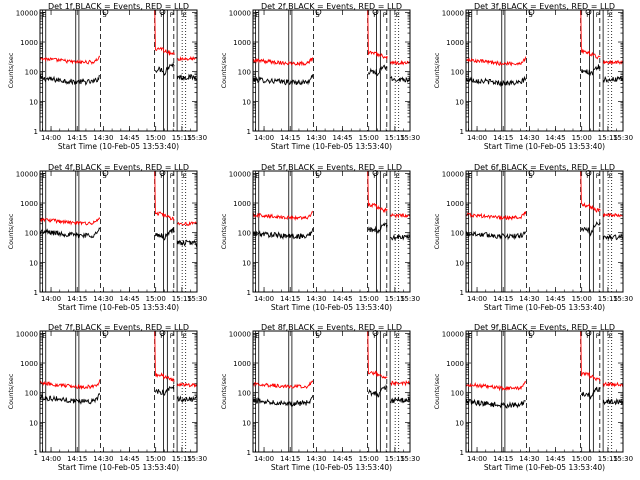 The width and height of the screenshot is (640, 480). What do you see at coordinates (118, 167) in the screenshot?
I see `panel-title: Det 4f,BLACK = Events, RED = LLD` at bounding box center [118, 167].